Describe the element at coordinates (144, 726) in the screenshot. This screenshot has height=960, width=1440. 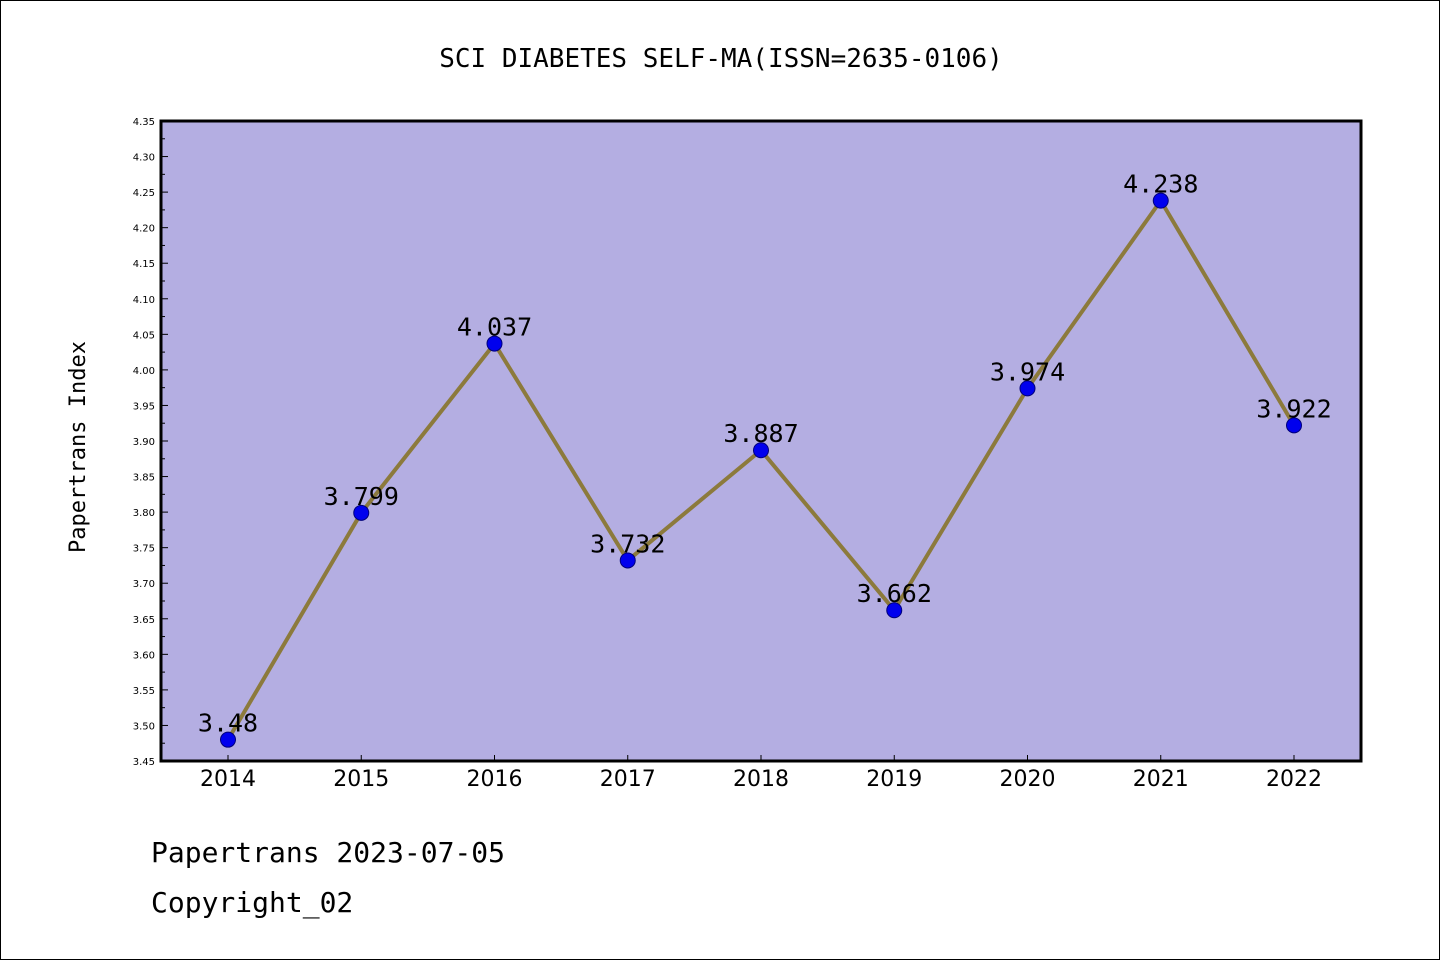
I see `y-tick-label: 3.50` at that location.